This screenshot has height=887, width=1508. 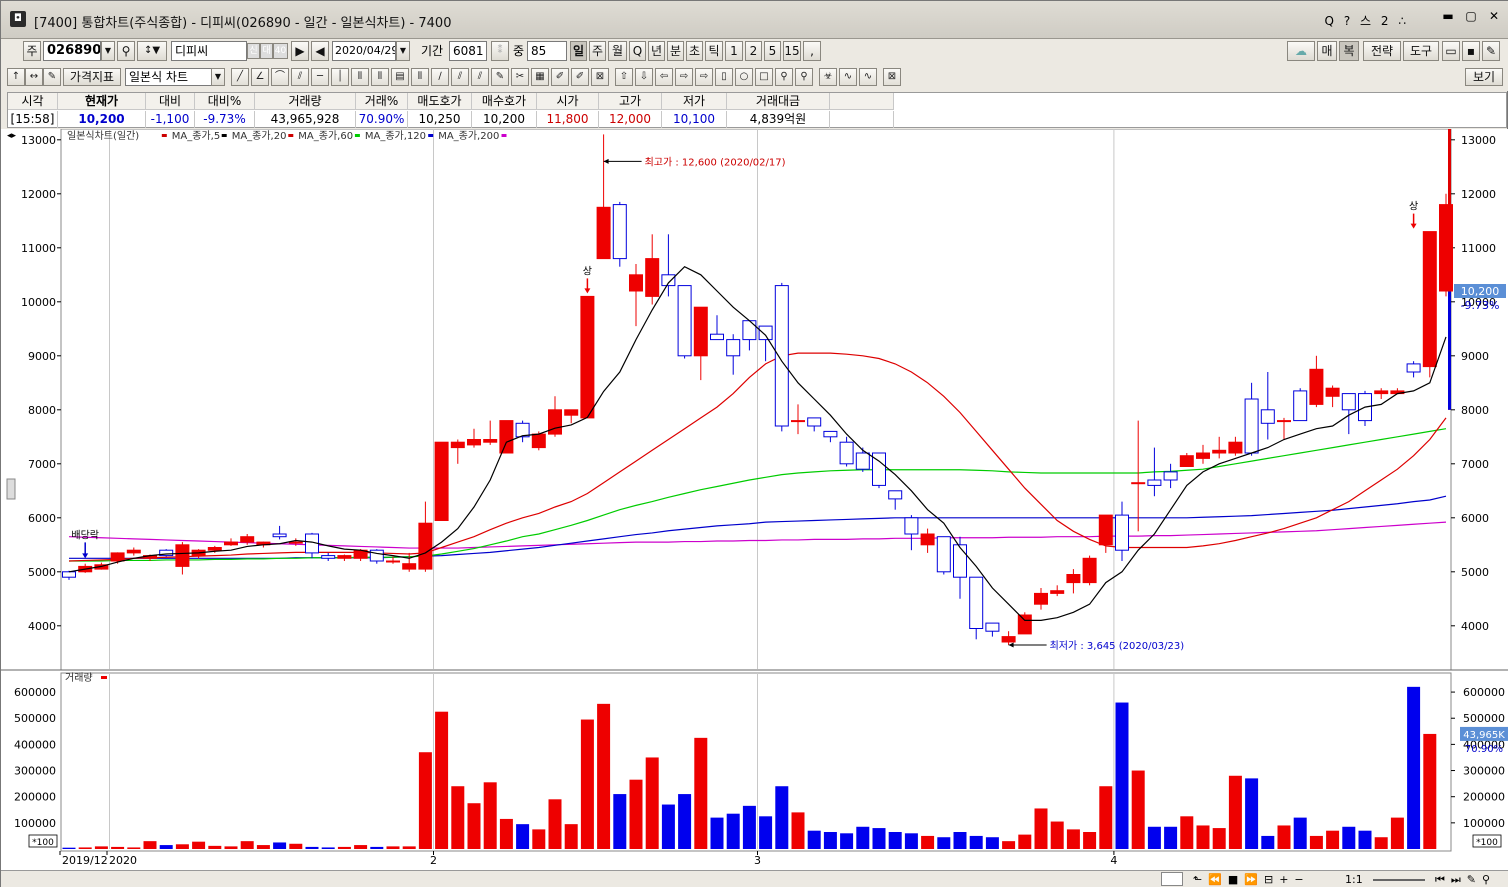 I want to click on table-tool-icon: ▤, so click(x=400, y=77).